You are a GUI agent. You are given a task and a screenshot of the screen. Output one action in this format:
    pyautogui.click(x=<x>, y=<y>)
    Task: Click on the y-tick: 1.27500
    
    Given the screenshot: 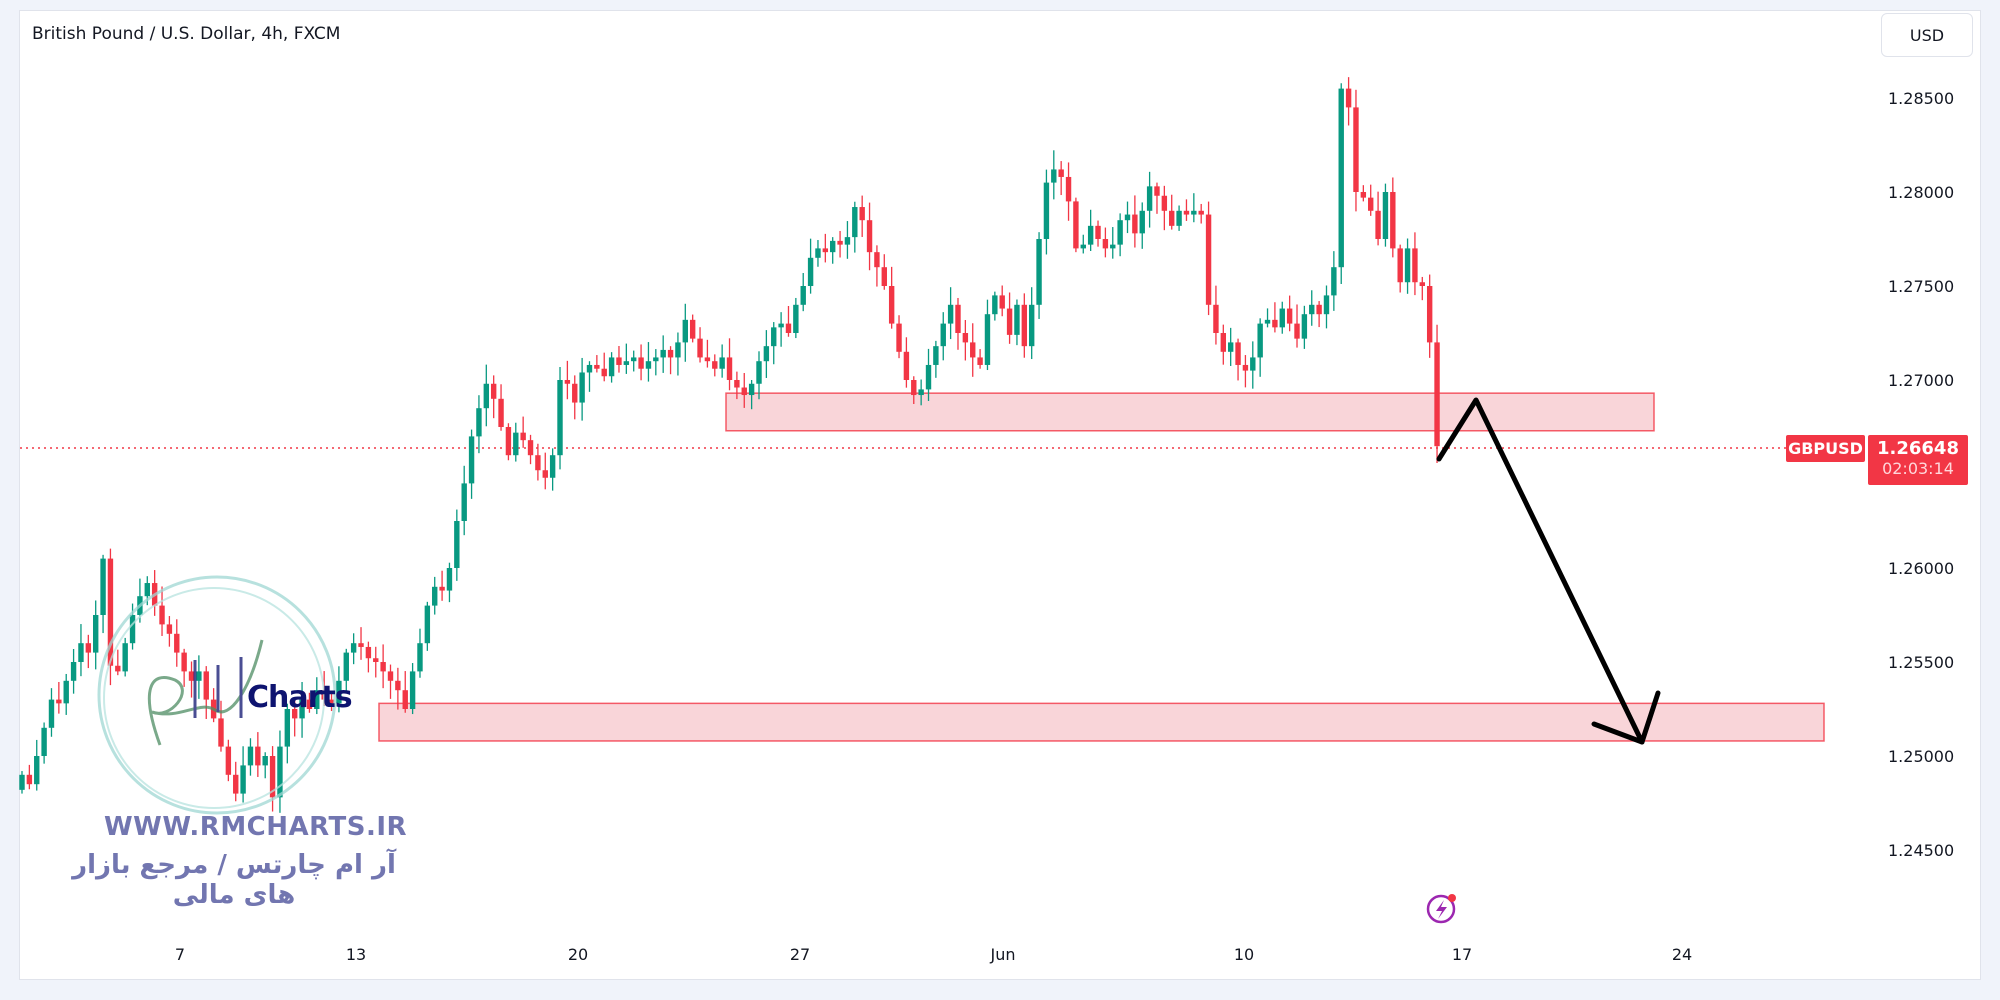 What is the action you would take?
    pyautogui.click(x=1921, y=286)
    